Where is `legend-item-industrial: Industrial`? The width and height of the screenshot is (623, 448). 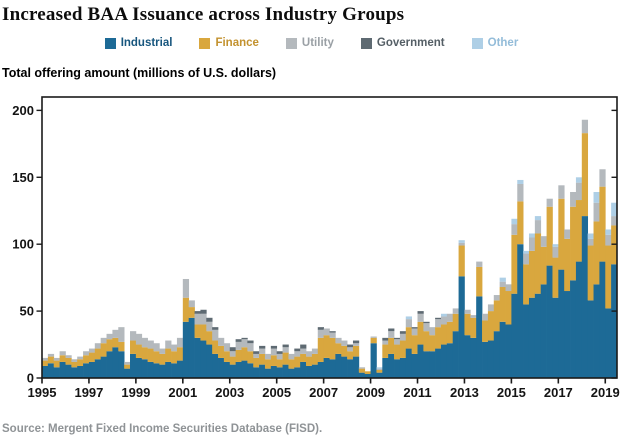 legend-item-industrial: Industrial is located at coordinates (138, 43).